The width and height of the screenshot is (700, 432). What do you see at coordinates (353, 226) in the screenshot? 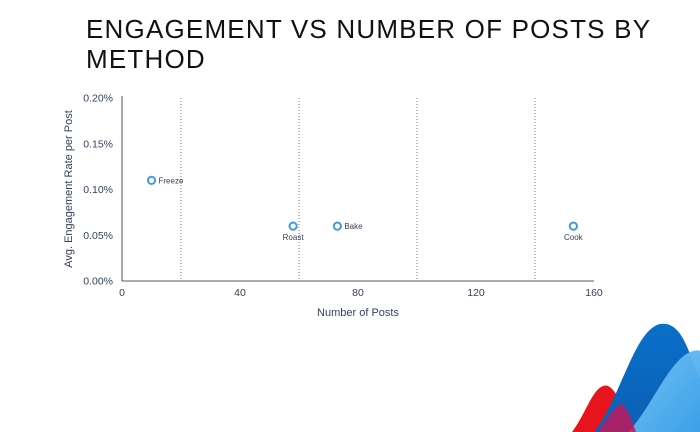
I see `data-label-bake: Bake` at bounding box center [353, 226].